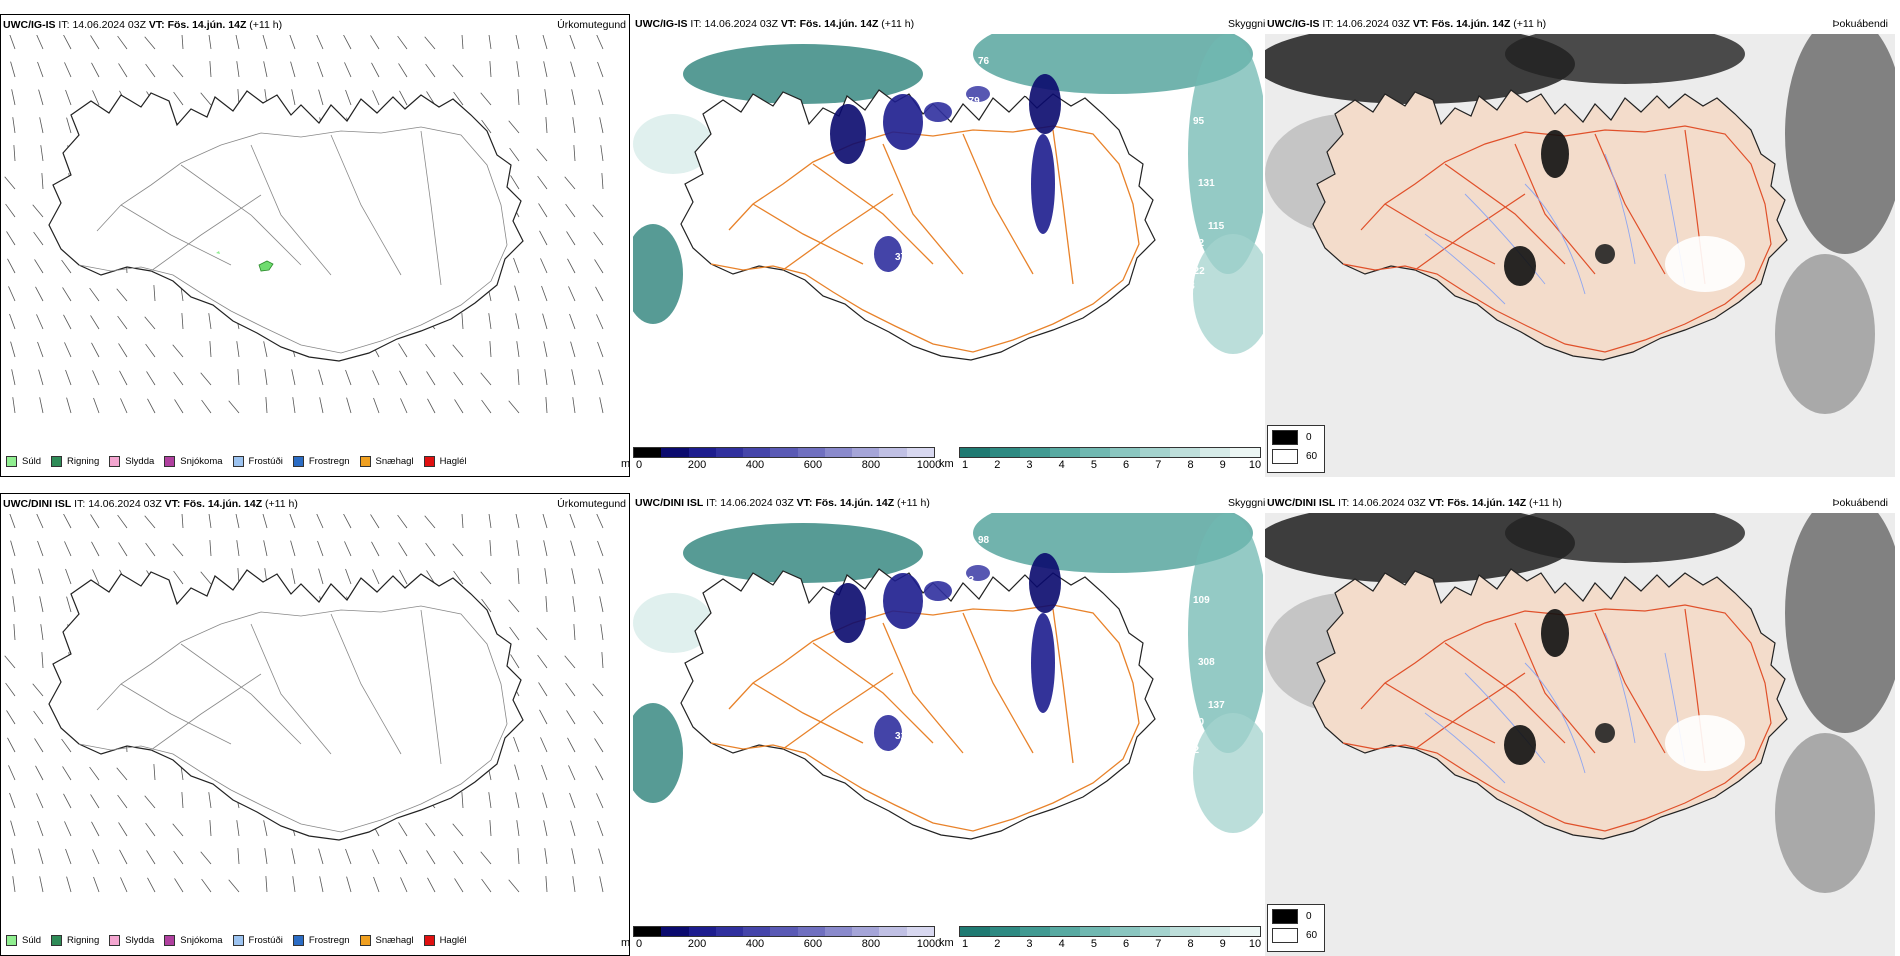 This screenshot has height=956, width=1900. Describe the element at coordinates (984, 61) in the screenshot. I see `cloud-base-label: 76` at that location.